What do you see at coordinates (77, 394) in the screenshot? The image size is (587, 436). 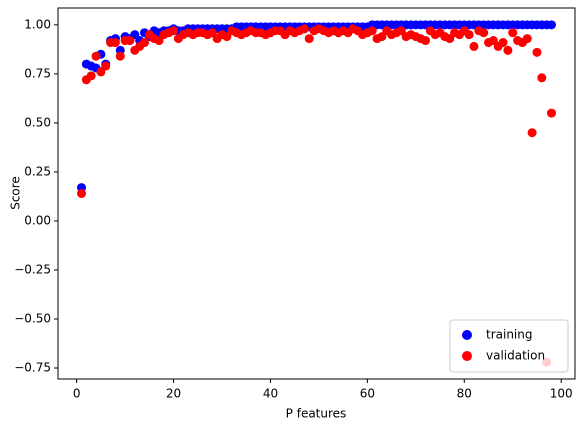 I see `x-tick-label: 0` at bounding box center [77, 394].